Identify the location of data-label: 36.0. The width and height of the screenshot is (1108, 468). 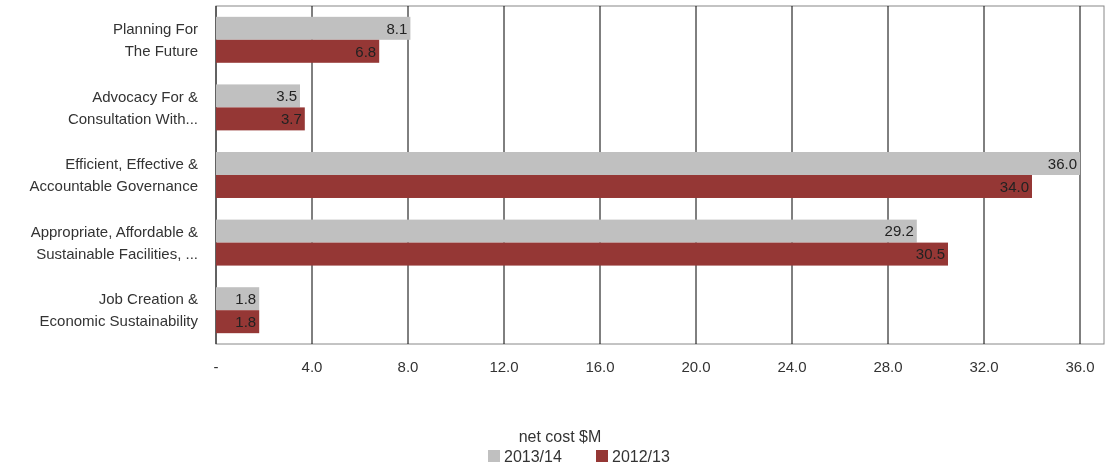
(1062, 163).